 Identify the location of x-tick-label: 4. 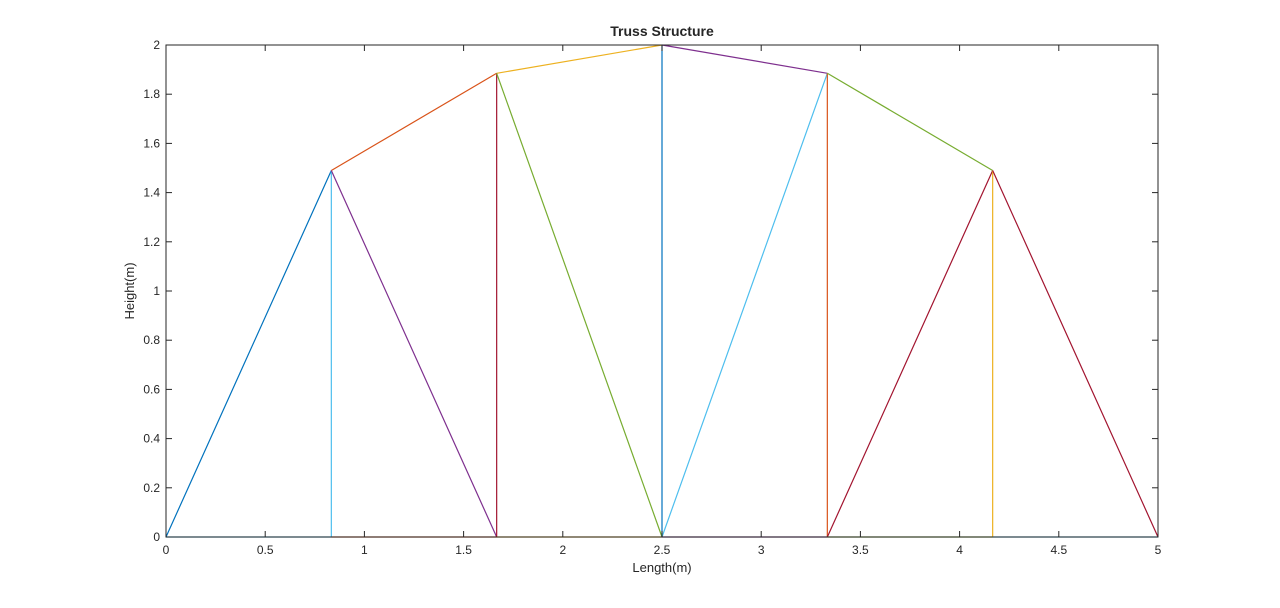
(959, 550).